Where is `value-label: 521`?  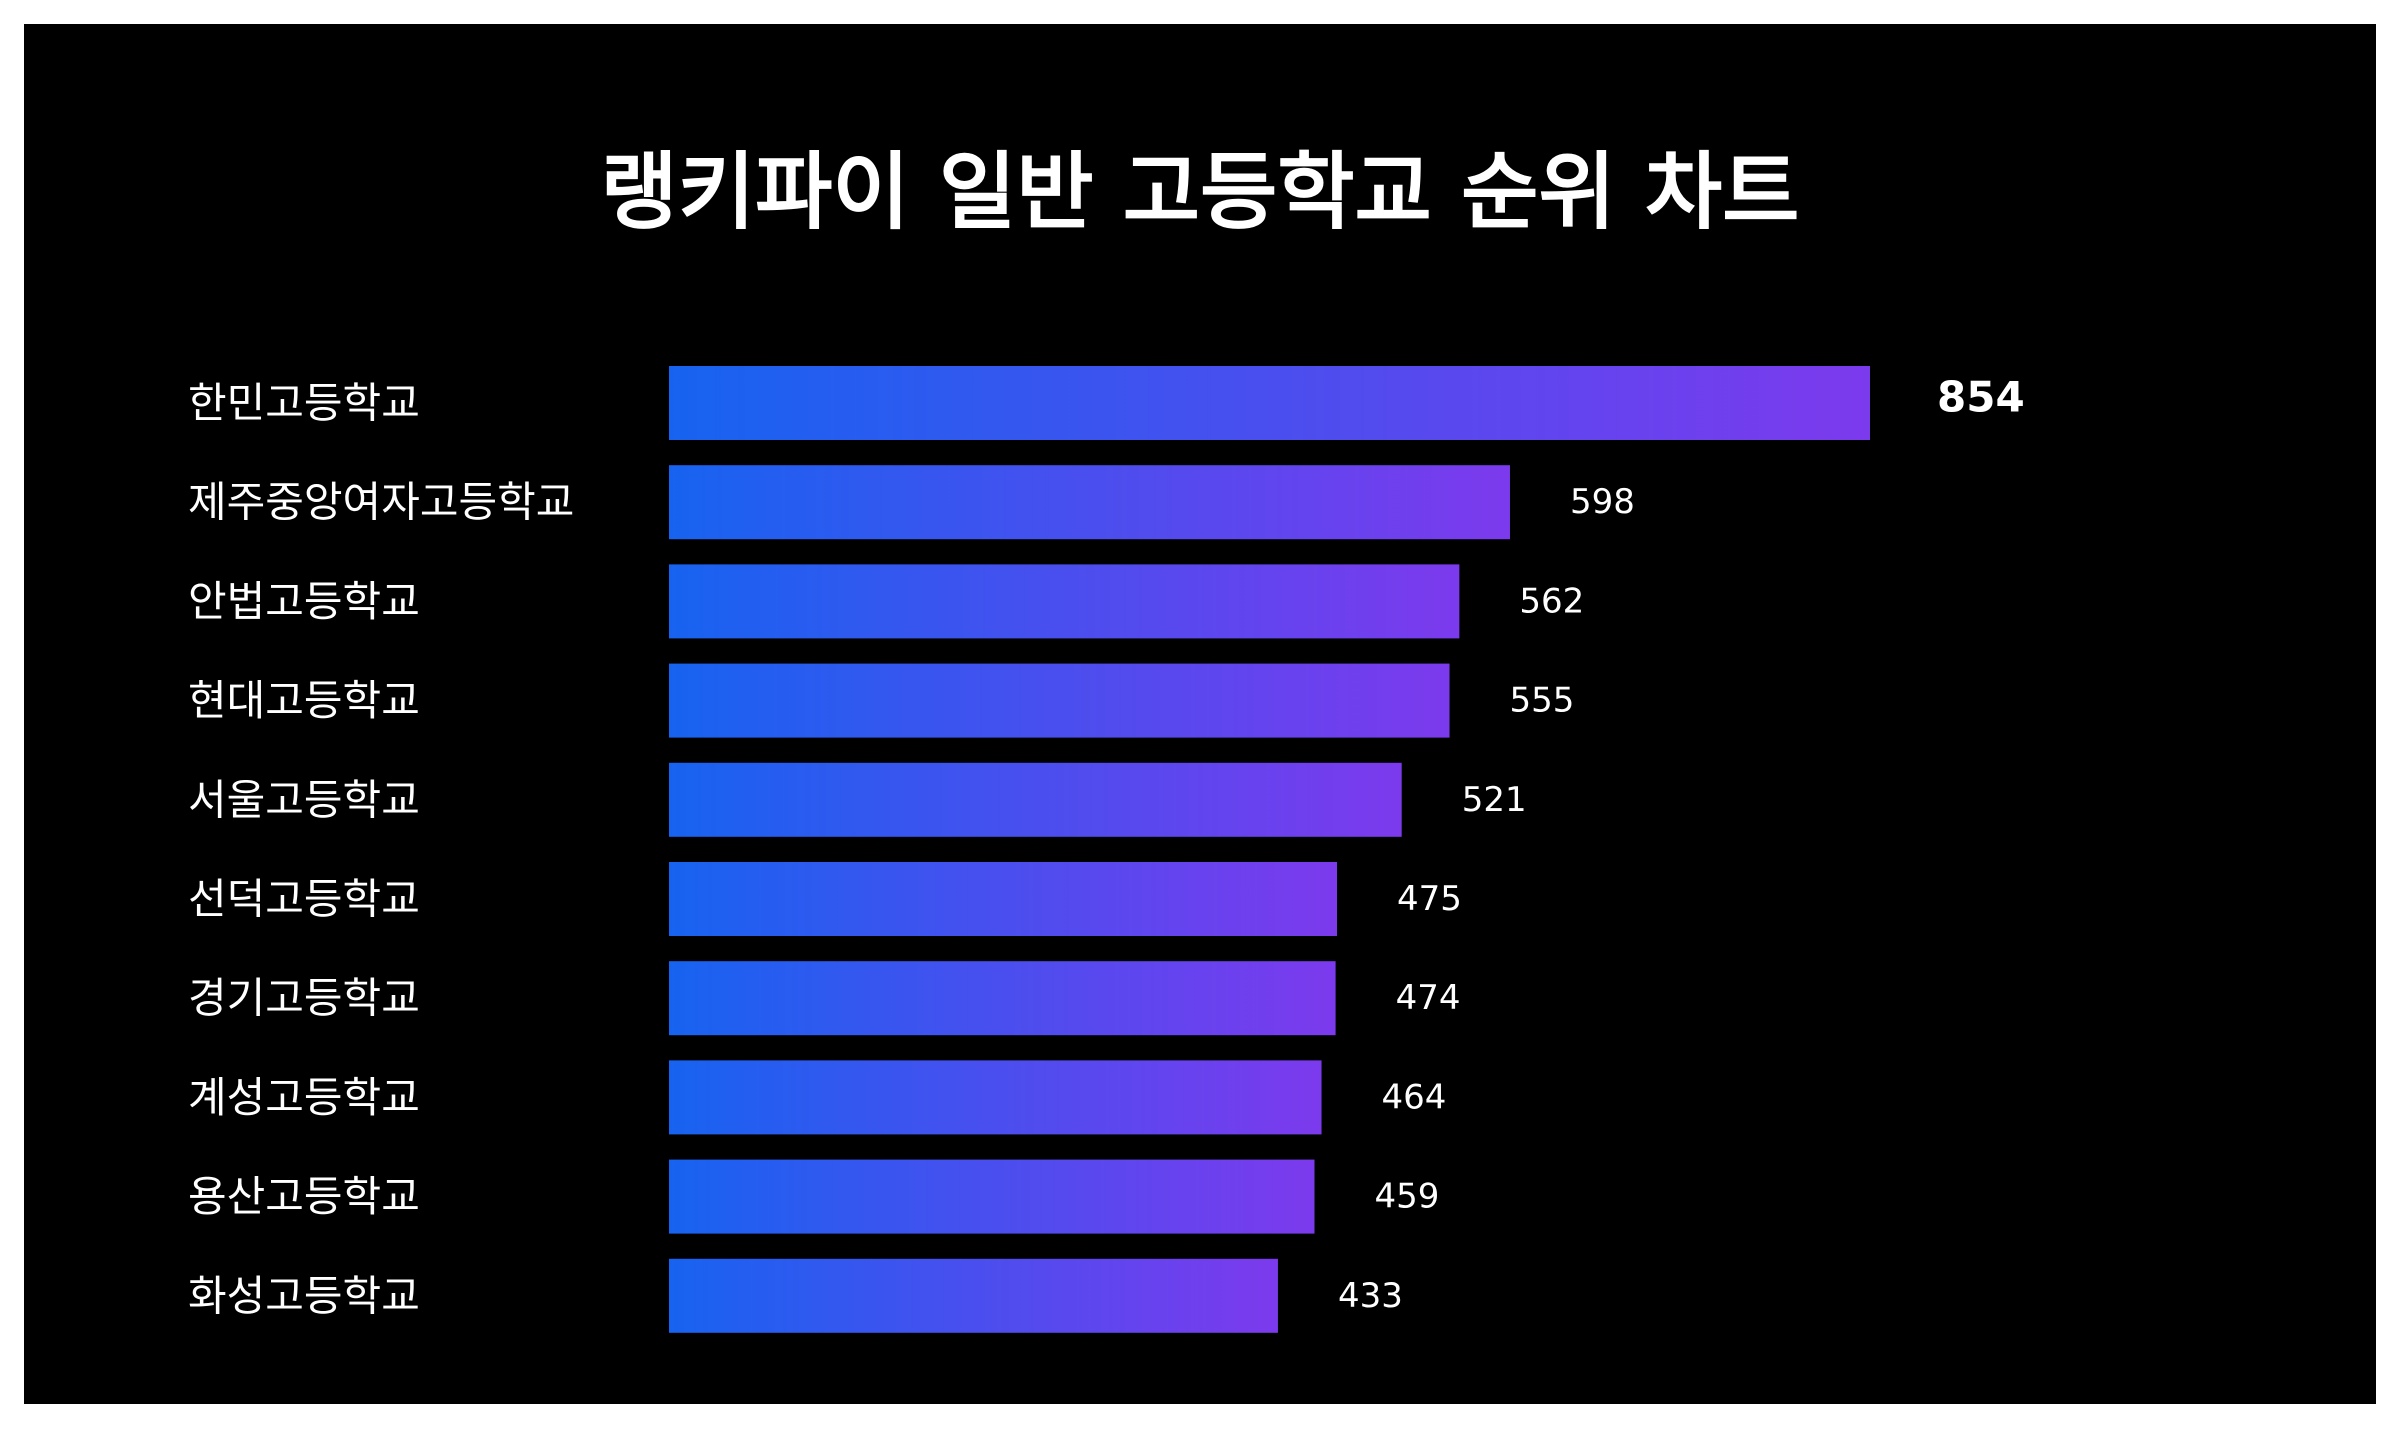
value-label: 521 is located at coordinates (1494, 800).